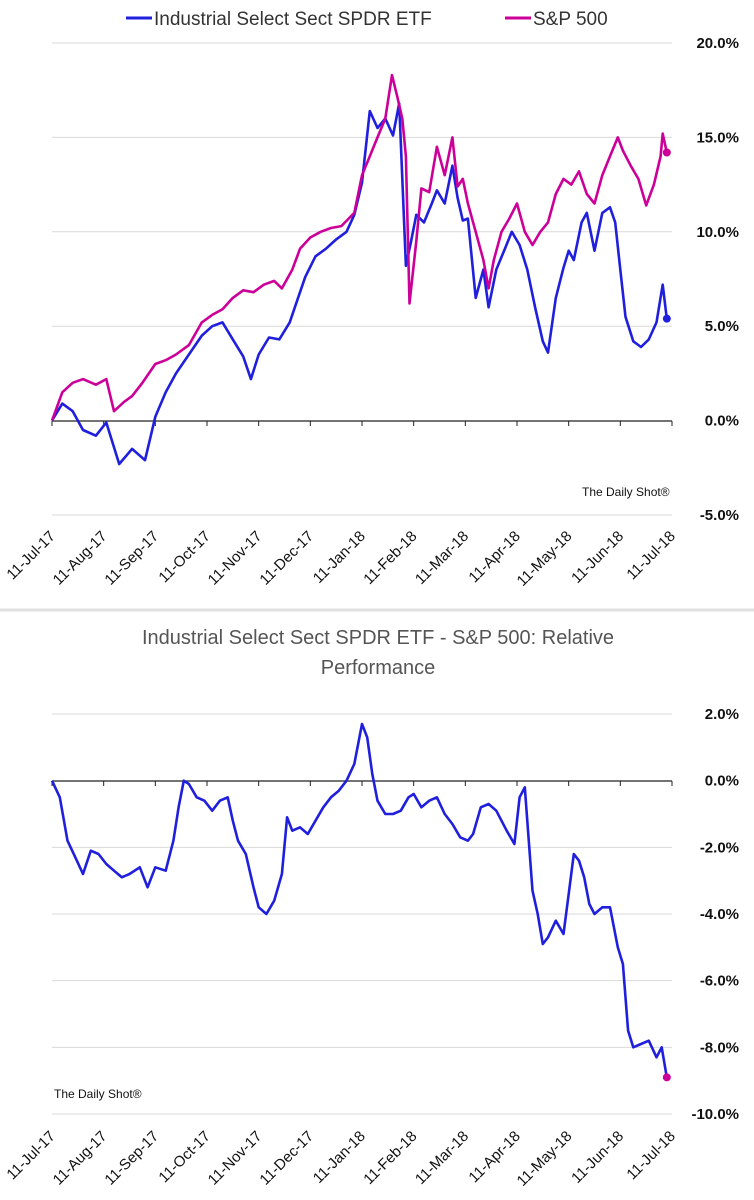  I want to click on legend: Industrial Select Sect SPDR ETF S&P 500, so click(367, 19).